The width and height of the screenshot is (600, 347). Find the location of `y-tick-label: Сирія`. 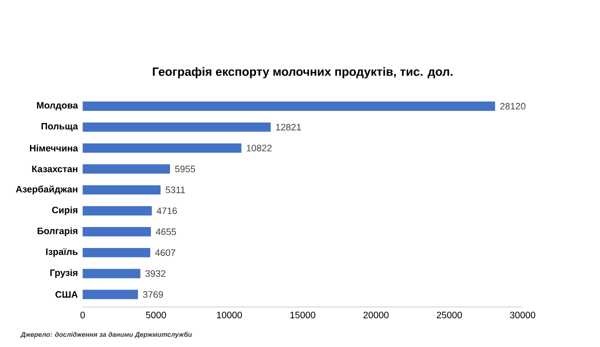

y-tick-label: Сирія is located at coordinates (65, 211).